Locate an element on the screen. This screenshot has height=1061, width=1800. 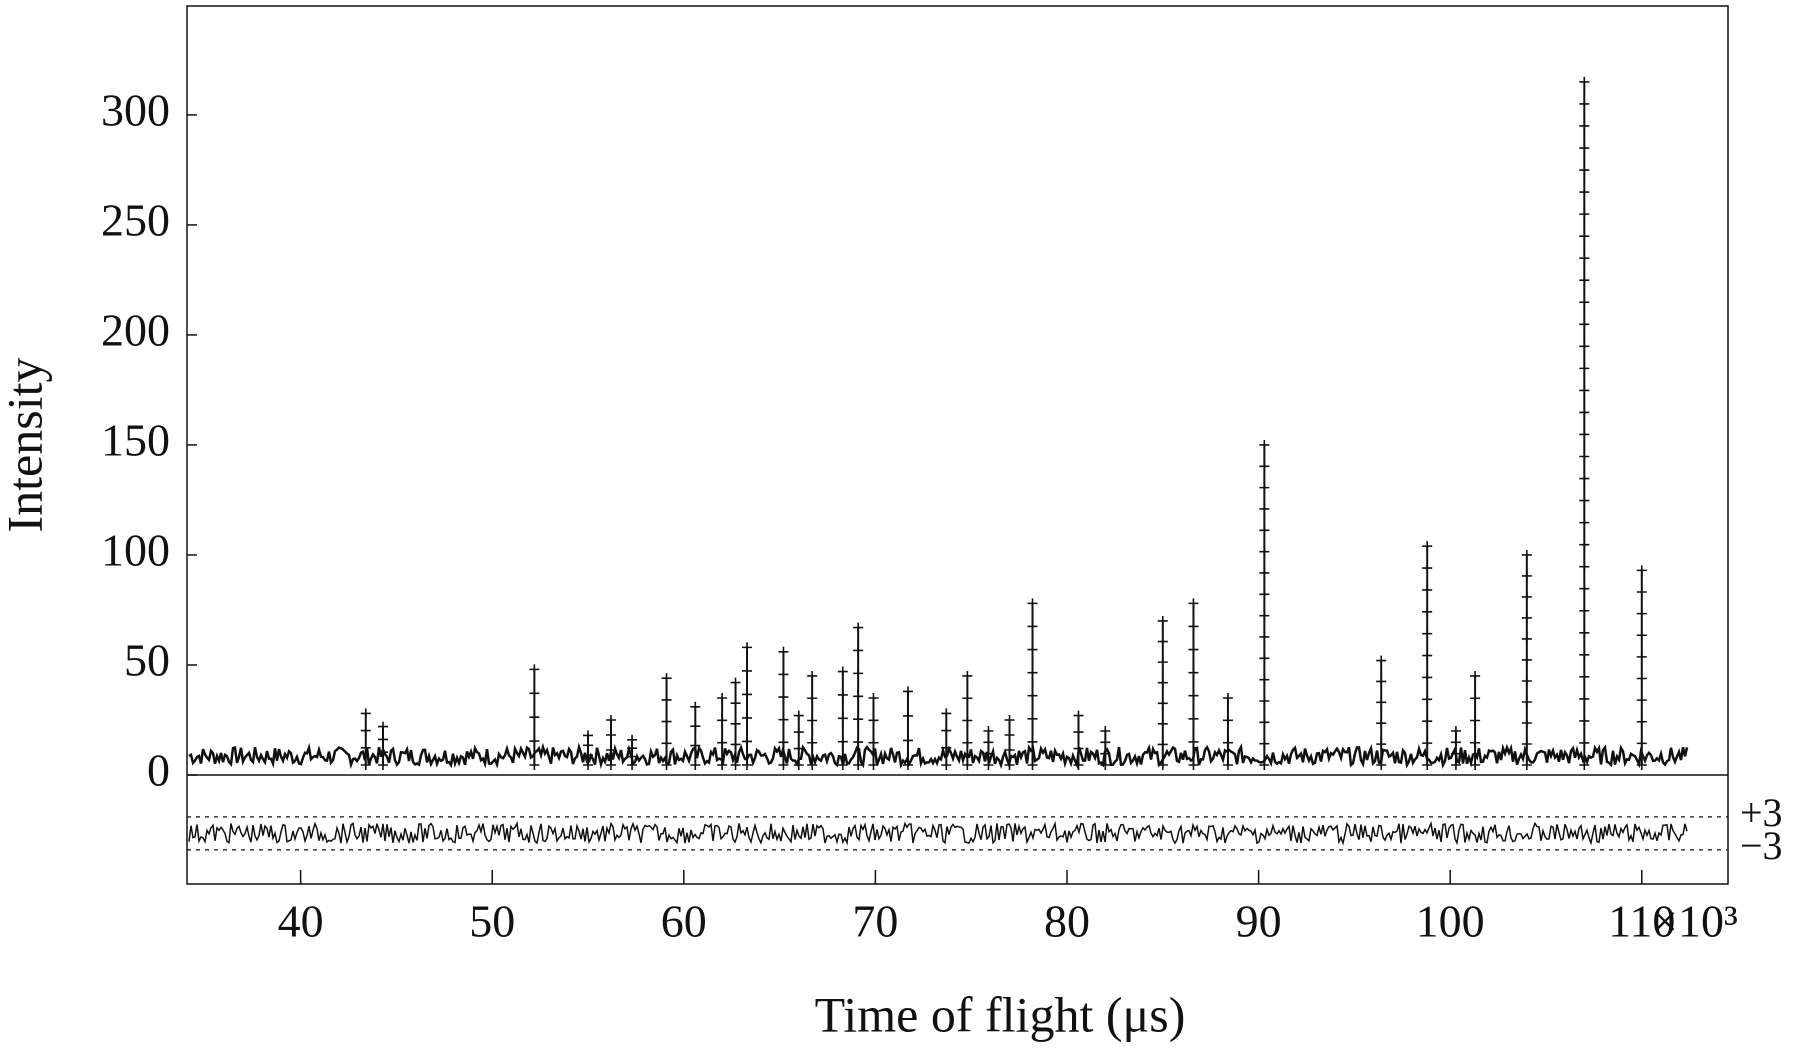
x-tick-label: 90 is located at coordinates (1259, 921).